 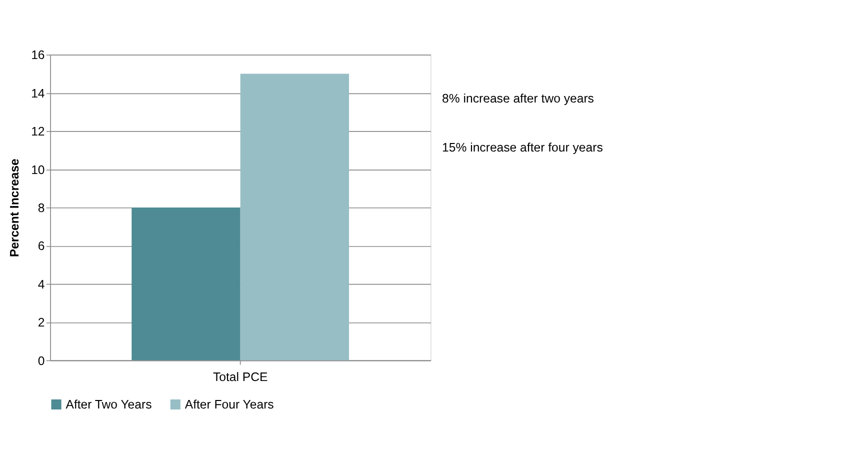 I want to click on y-tick-label: 8, so click(x=41, y=207).